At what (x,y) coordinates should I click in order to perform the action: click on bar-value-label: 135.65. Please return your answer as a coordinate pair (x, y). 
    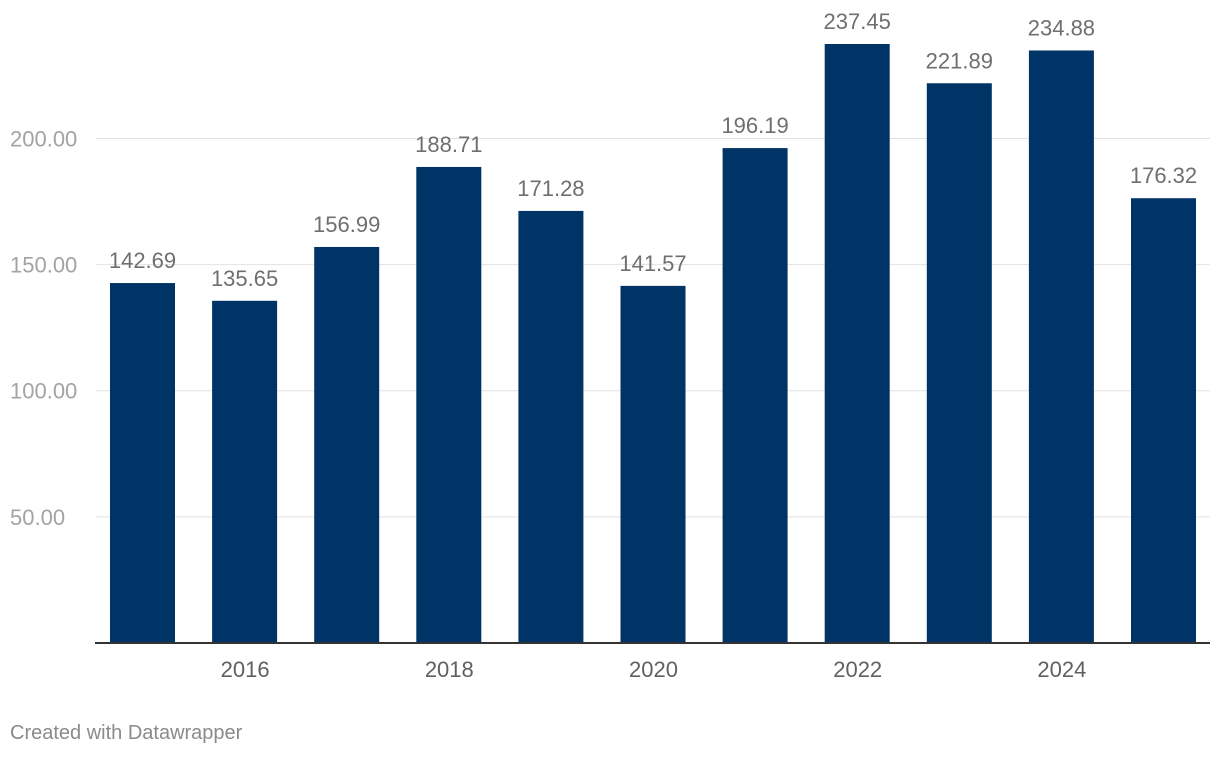
    Looking at the image, I should click on (244, 278).